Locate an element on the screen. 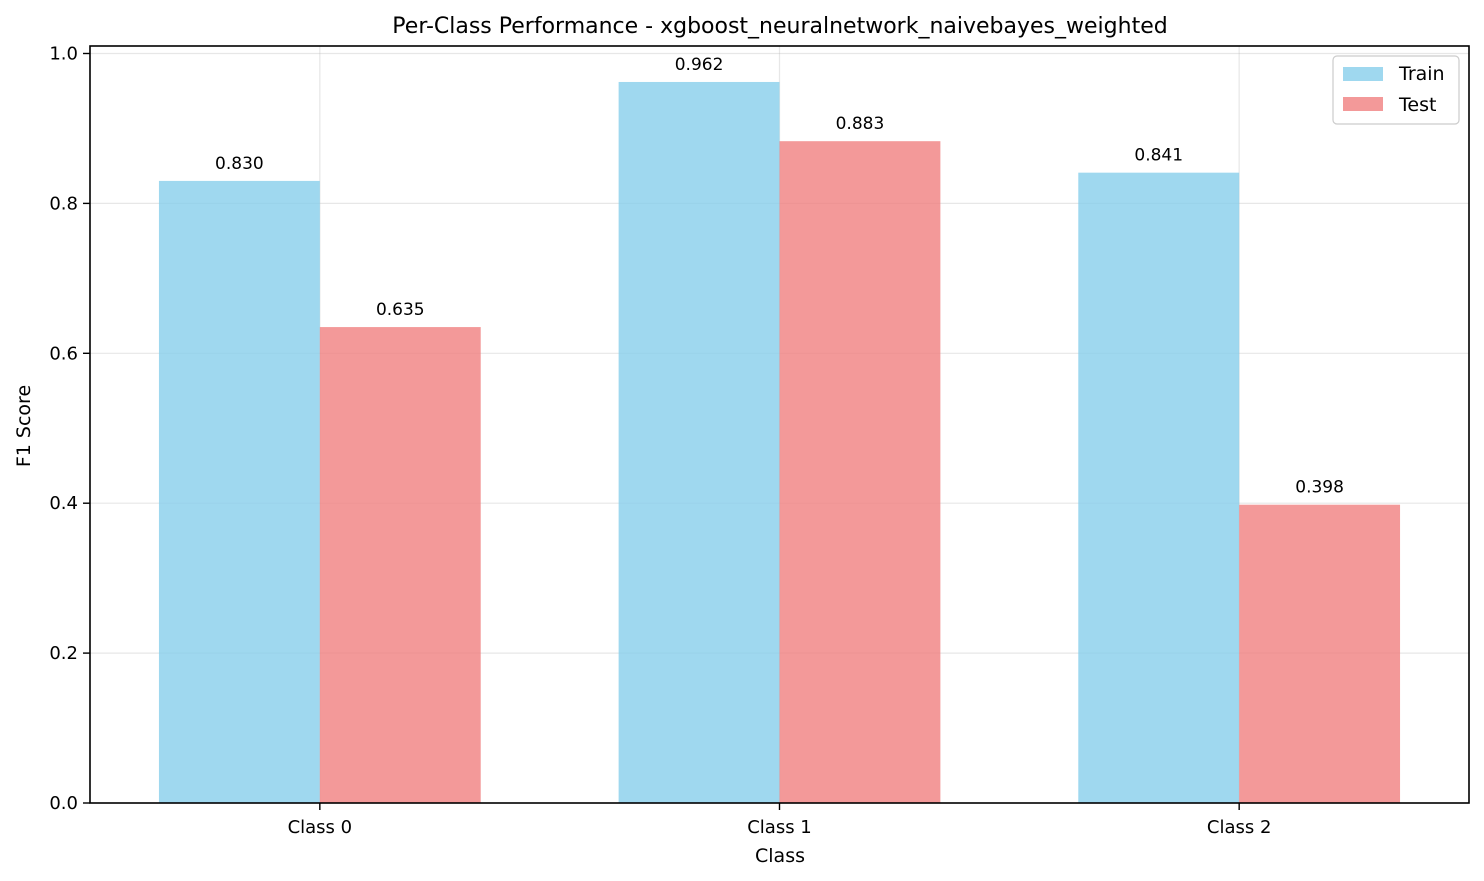  x-tick-label: Class 2 is located at coordinates (1239, 827).